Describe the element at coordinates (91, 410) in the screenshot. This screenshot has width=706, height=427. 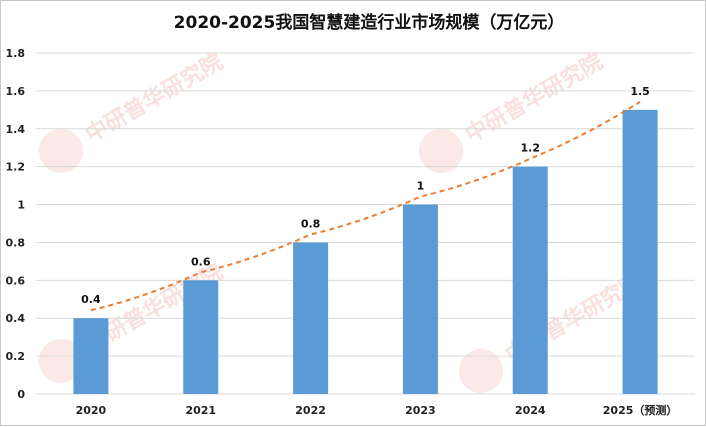
I see `x-tick-label: 2020` at that location.